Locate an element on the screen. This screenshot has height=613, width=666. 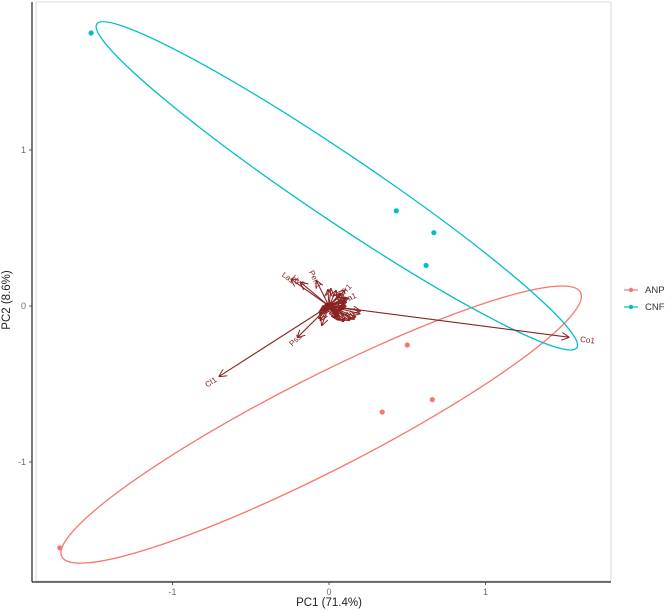
x-tick-label: 0 is located at coordinates (328, 592).